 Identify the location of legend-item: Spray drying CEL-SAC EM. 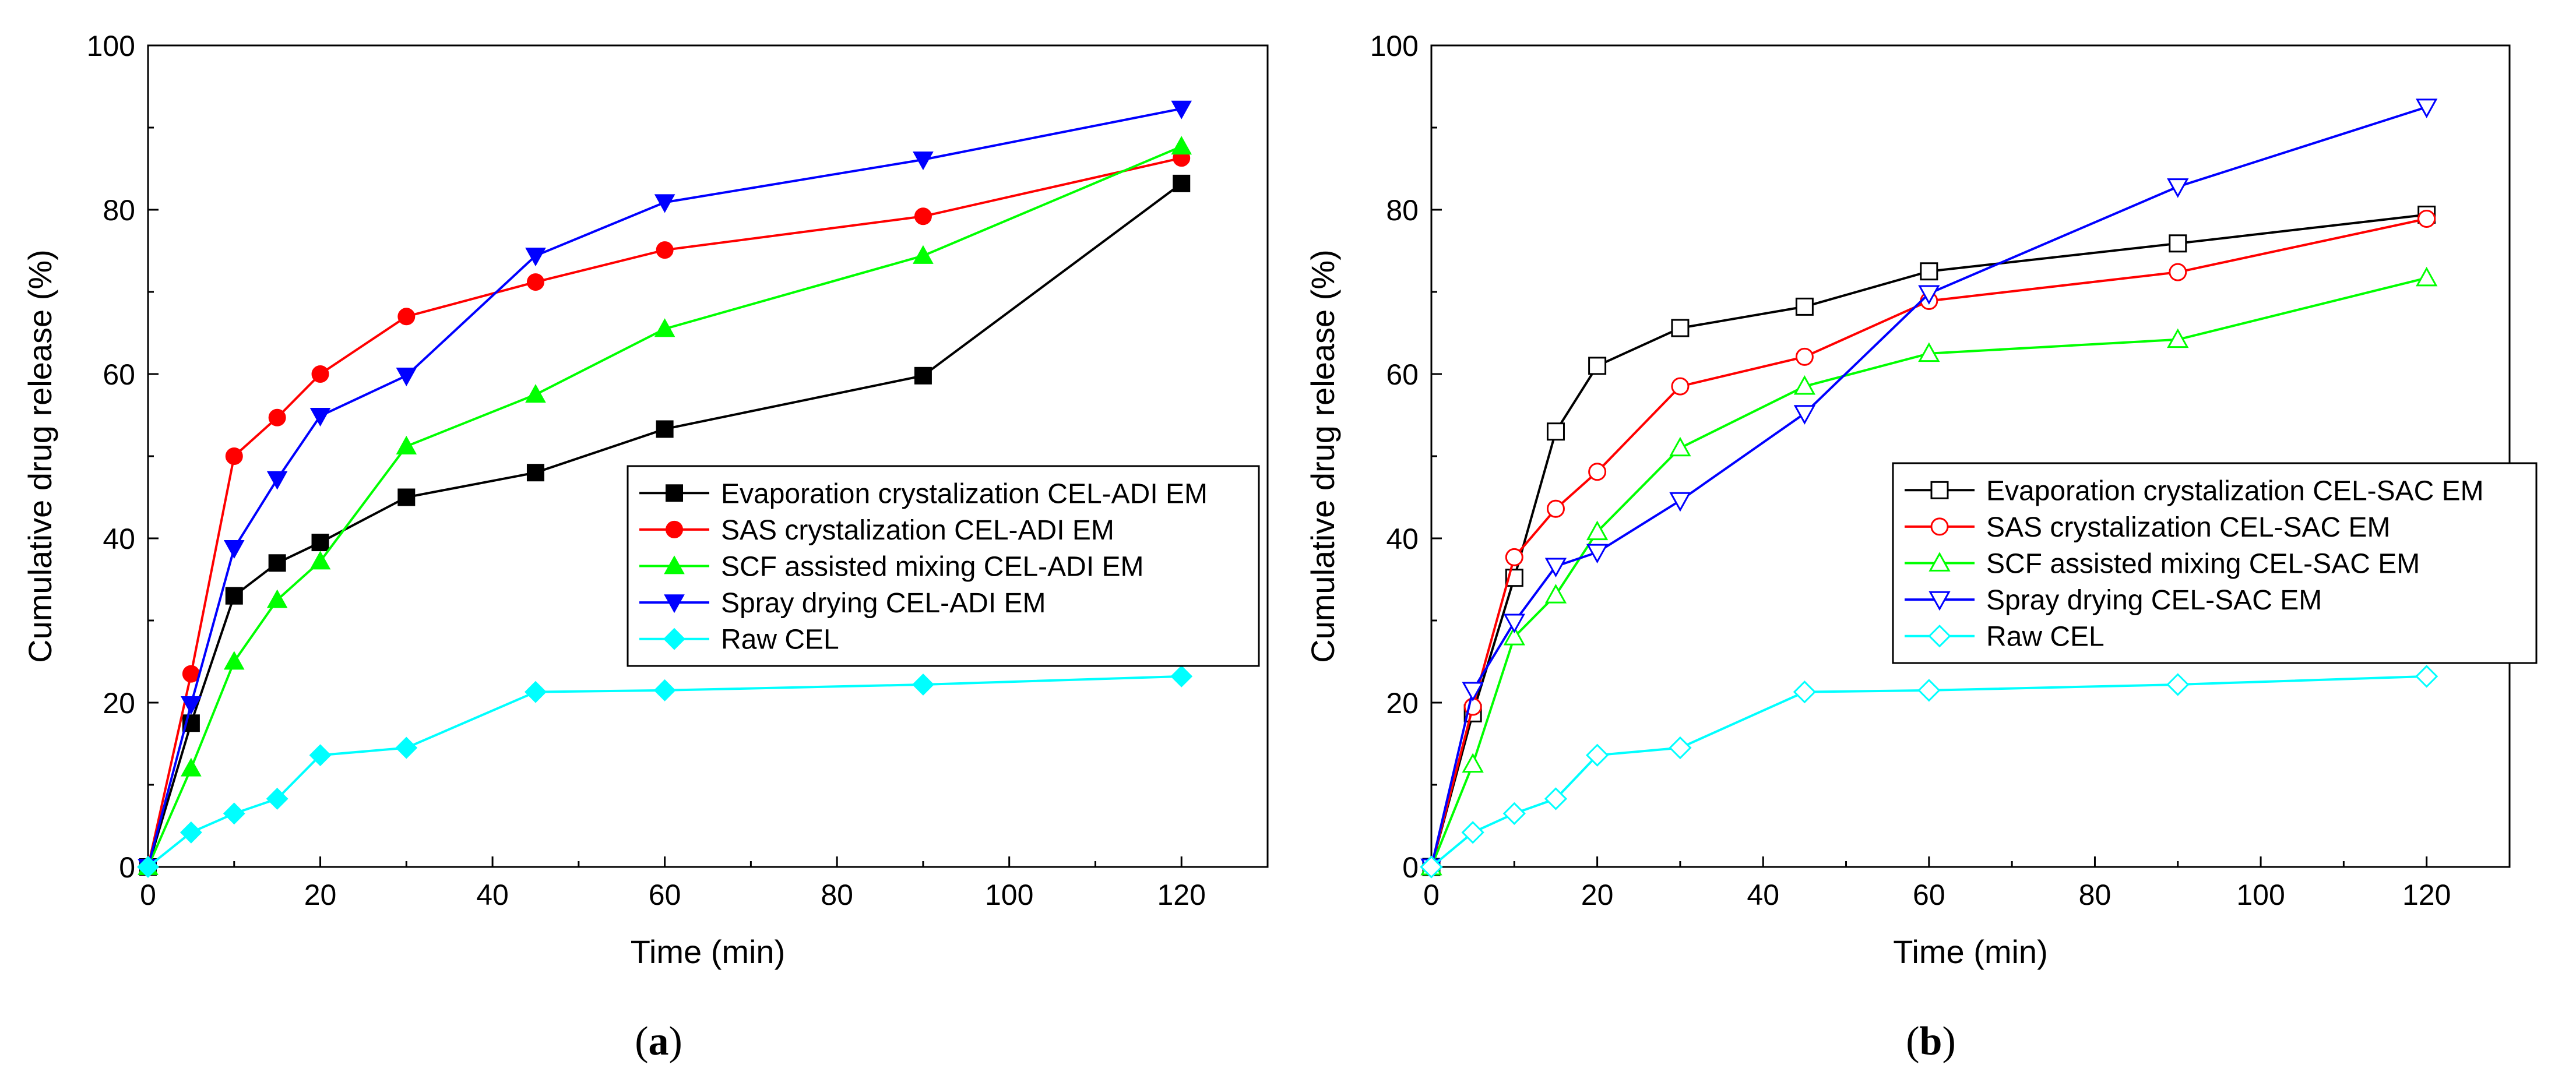
(2113, 600).